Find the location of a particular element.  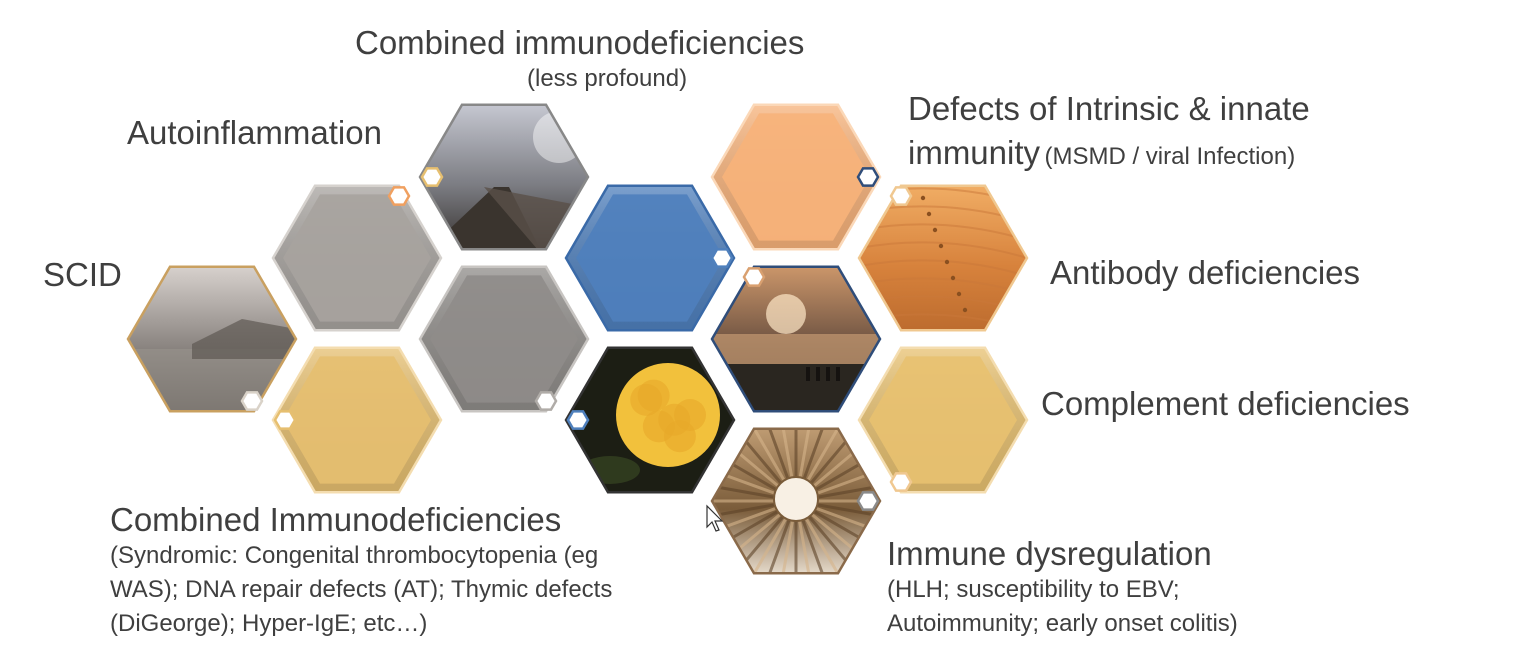

mouse-pointer-icon is located at coordinates (715, 518).